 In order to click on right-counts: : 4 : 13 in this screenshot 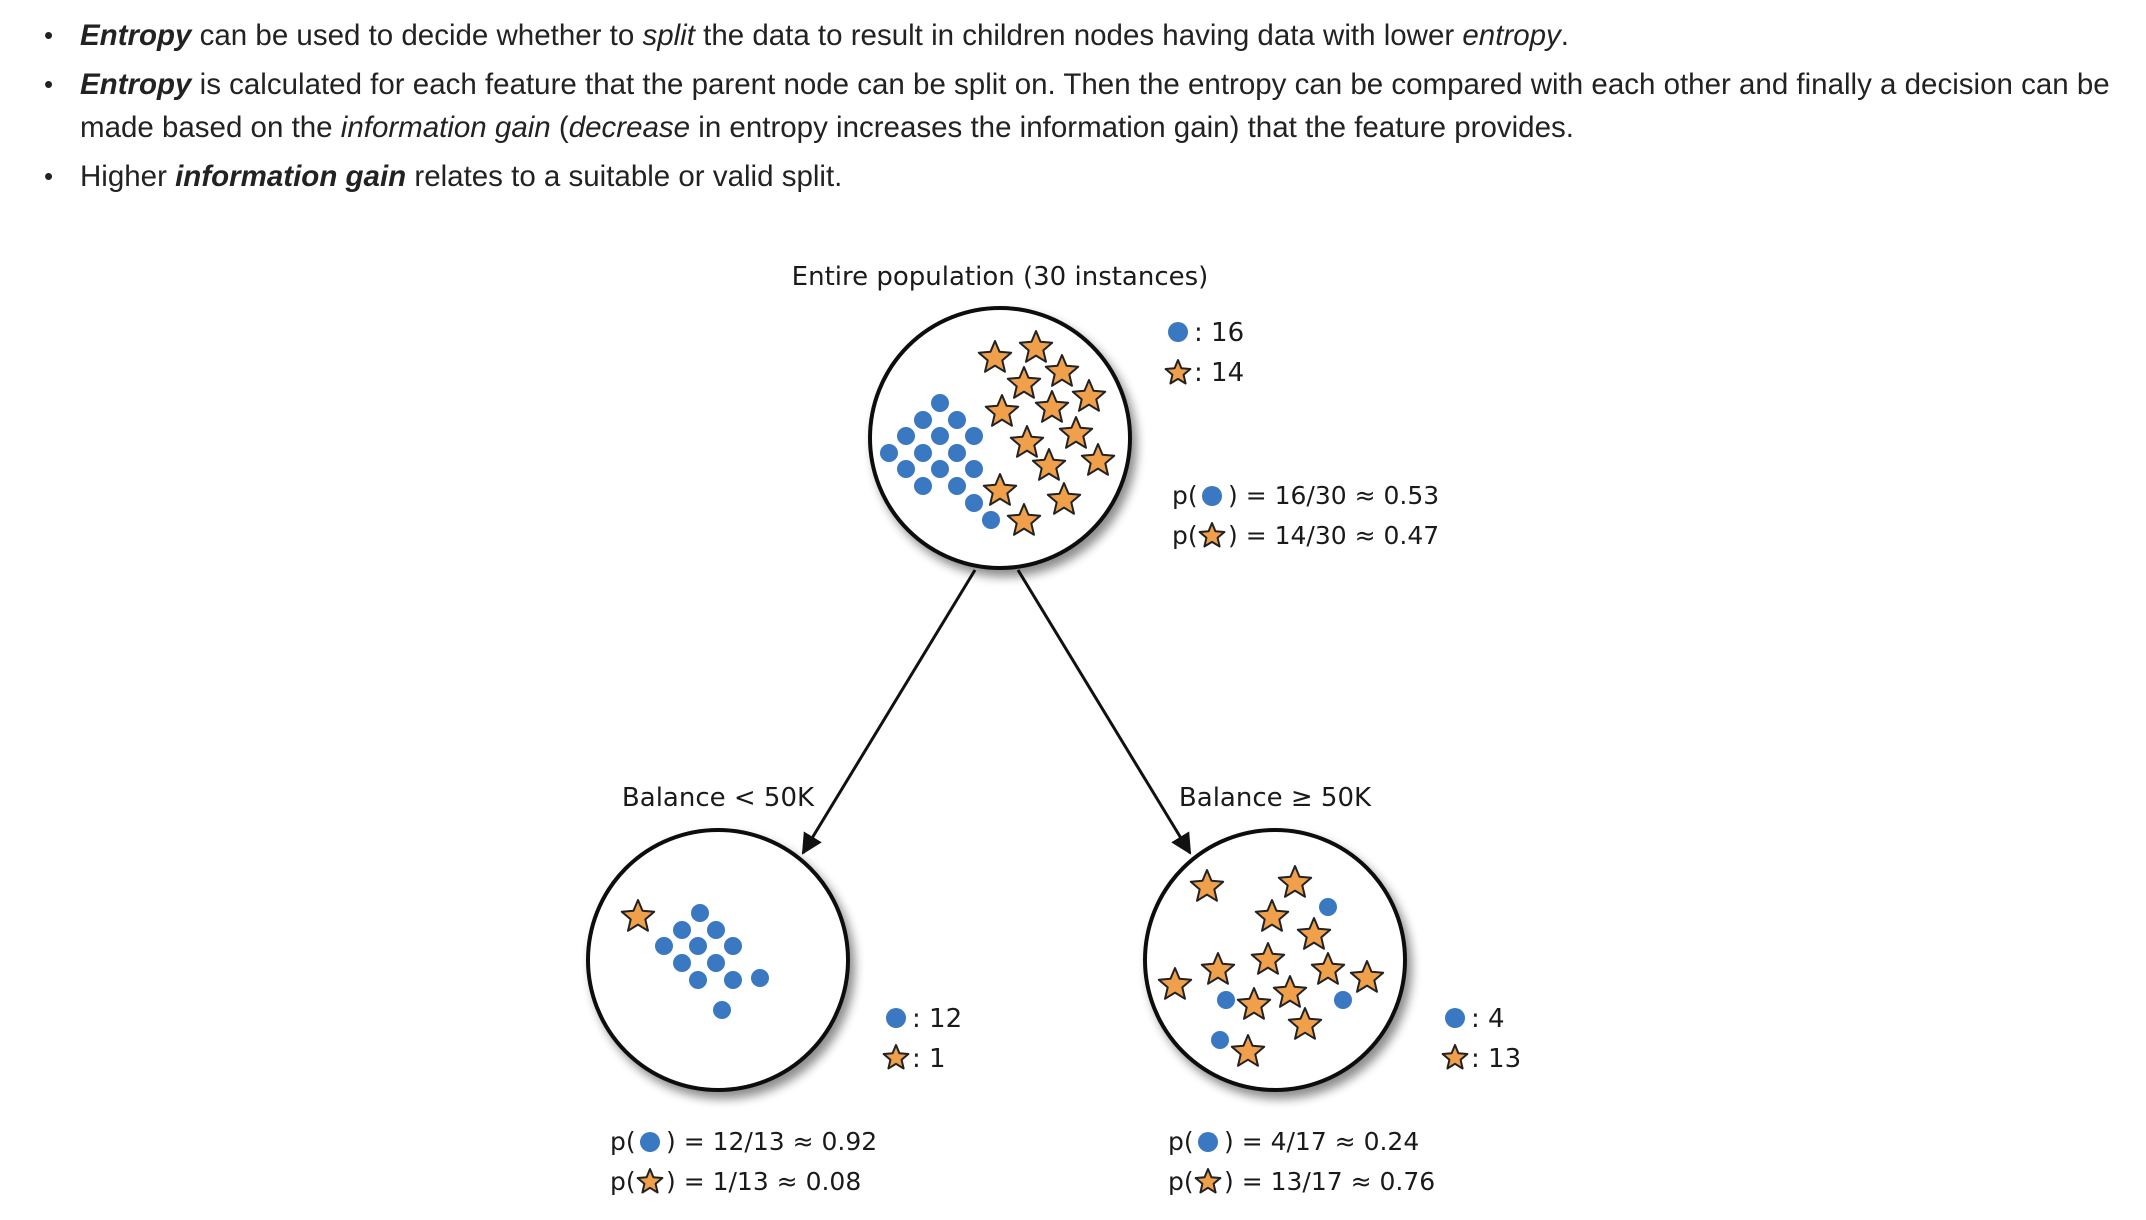, I will do `click(1481, 1039)`.